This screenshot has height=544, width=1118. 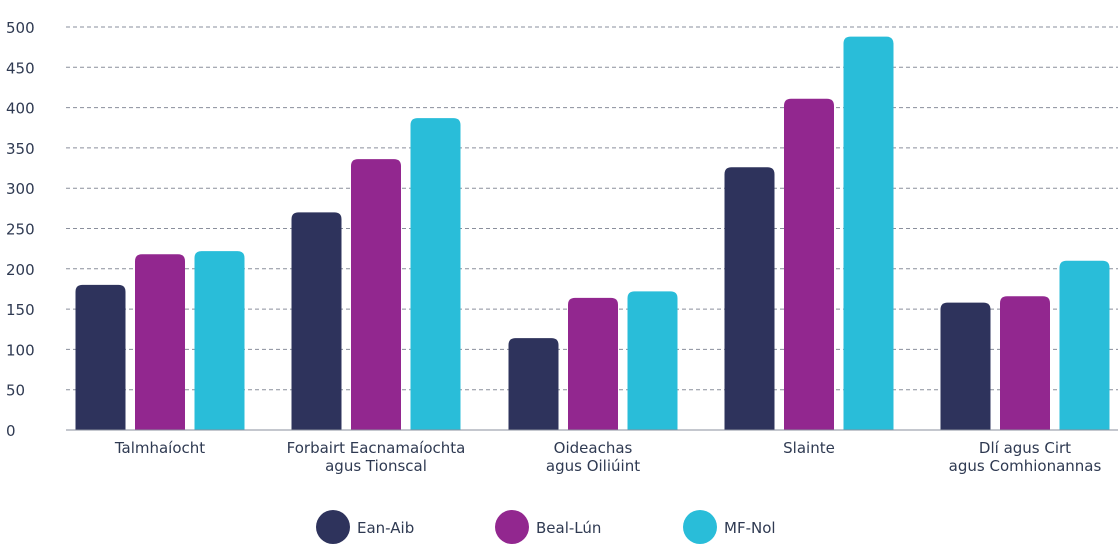 What do you see at coordinates (750, 528) in the screenshot?
I see `legend-label: MF-Nol` at bounding box center [750, 528].